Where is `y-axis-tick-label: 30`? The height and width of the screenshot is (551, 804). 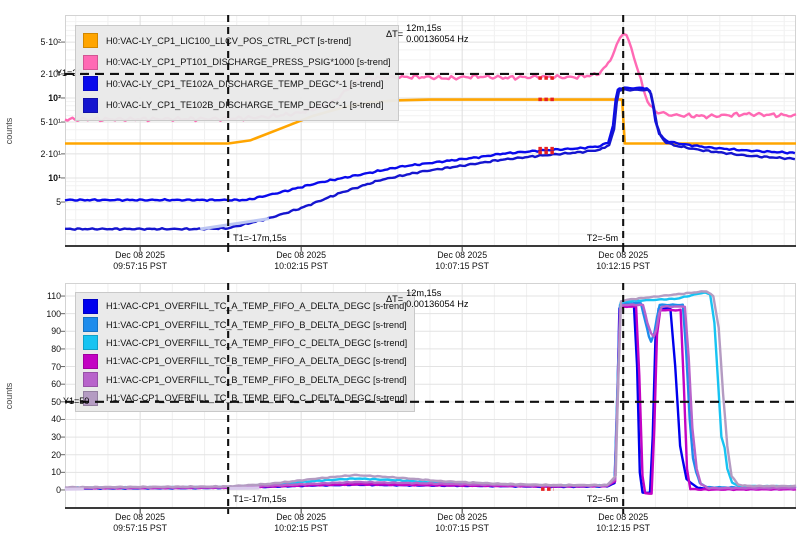
y-axis-tick-label: 30 is located at coordinates (56, 437).